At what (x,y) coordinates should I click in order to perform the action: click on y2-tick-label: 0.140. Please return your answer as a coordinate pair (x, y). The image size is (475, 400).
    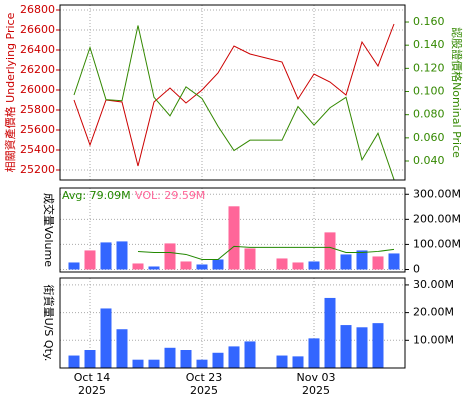
    Looking at the image, I should click on (429, 44).